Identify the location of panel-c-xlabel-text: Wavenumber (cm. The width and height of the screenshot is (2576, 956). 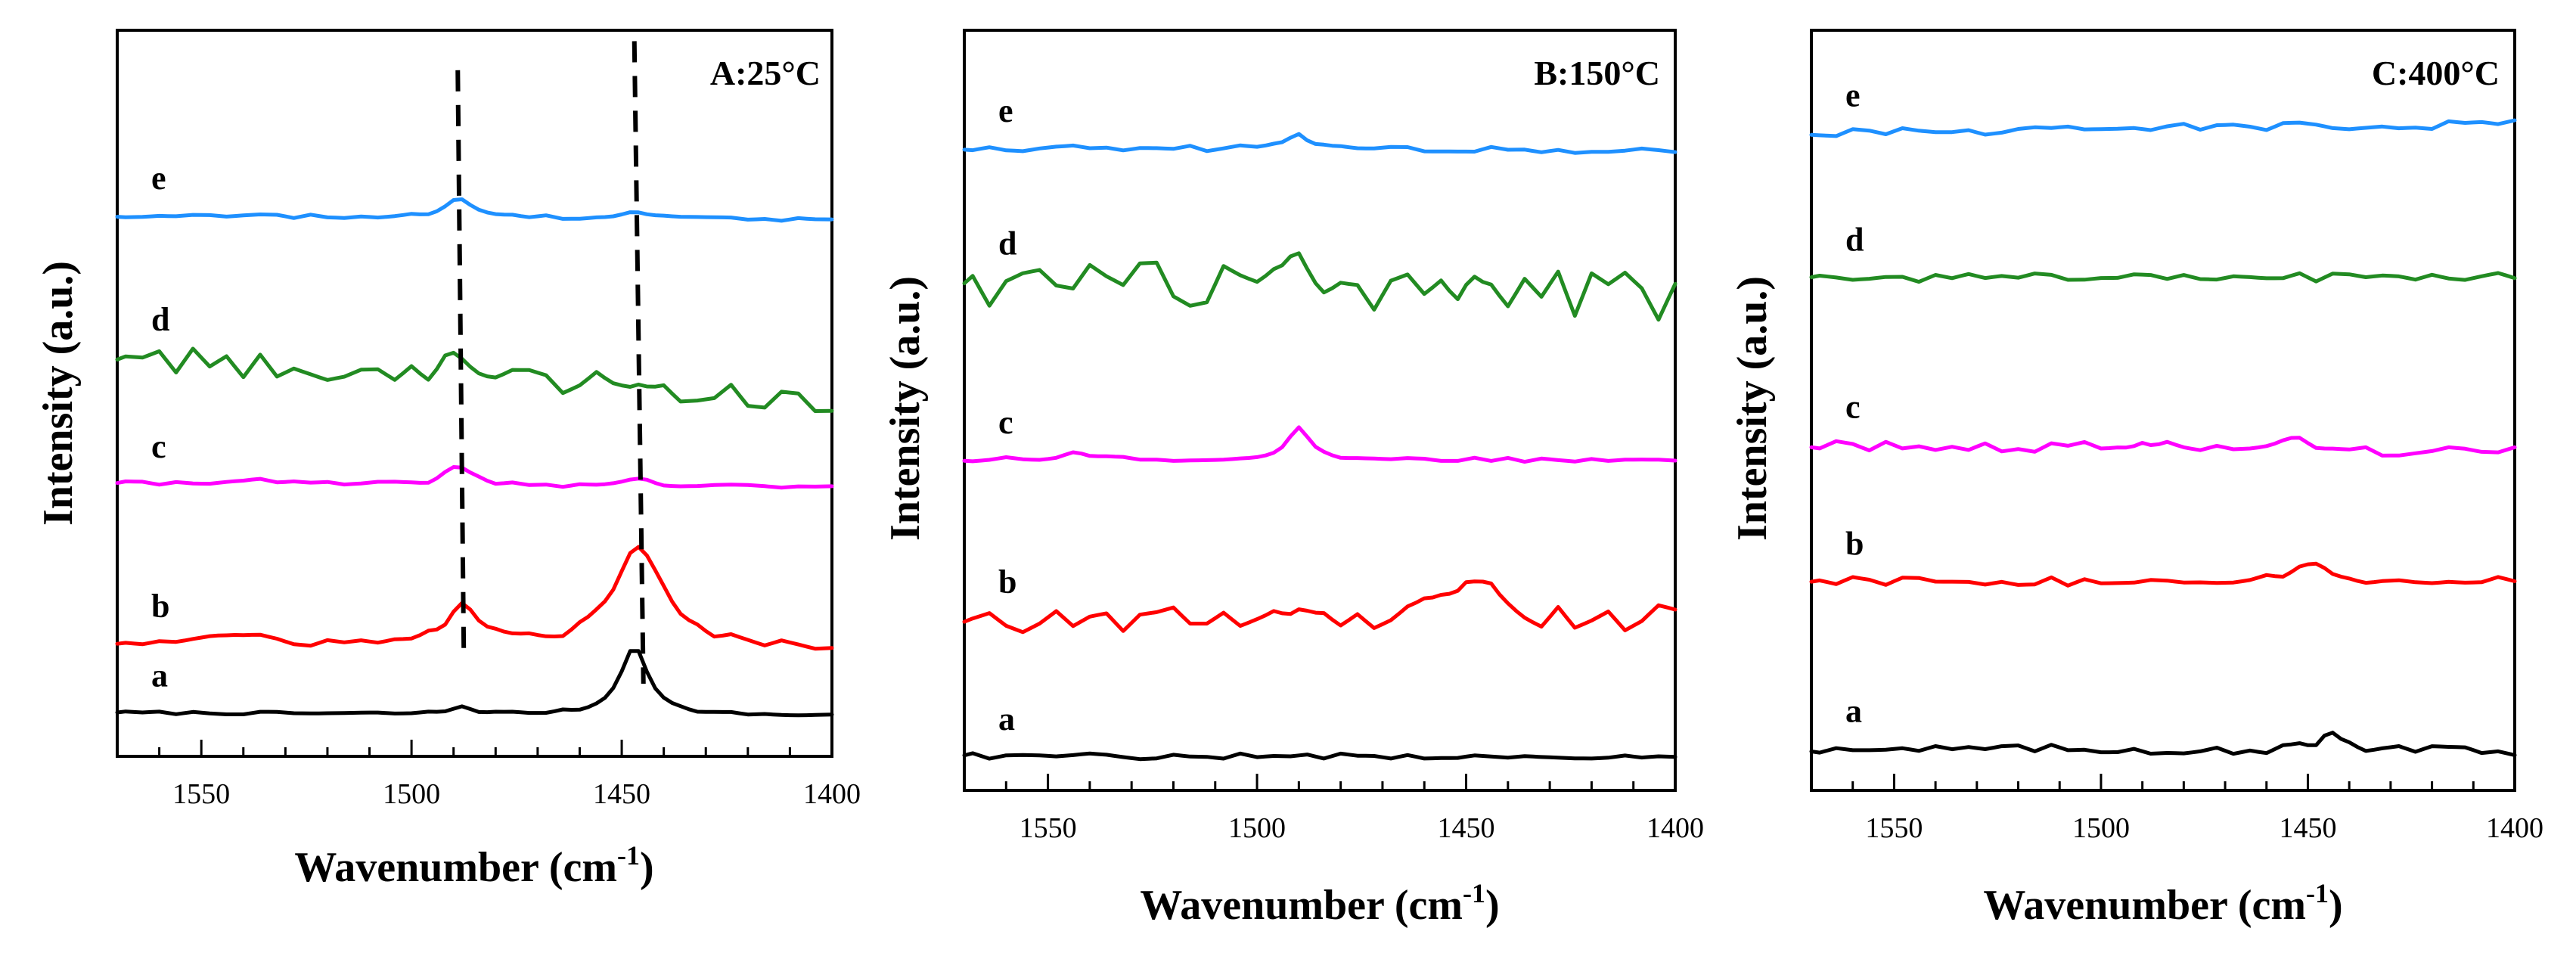
(2144, 905).